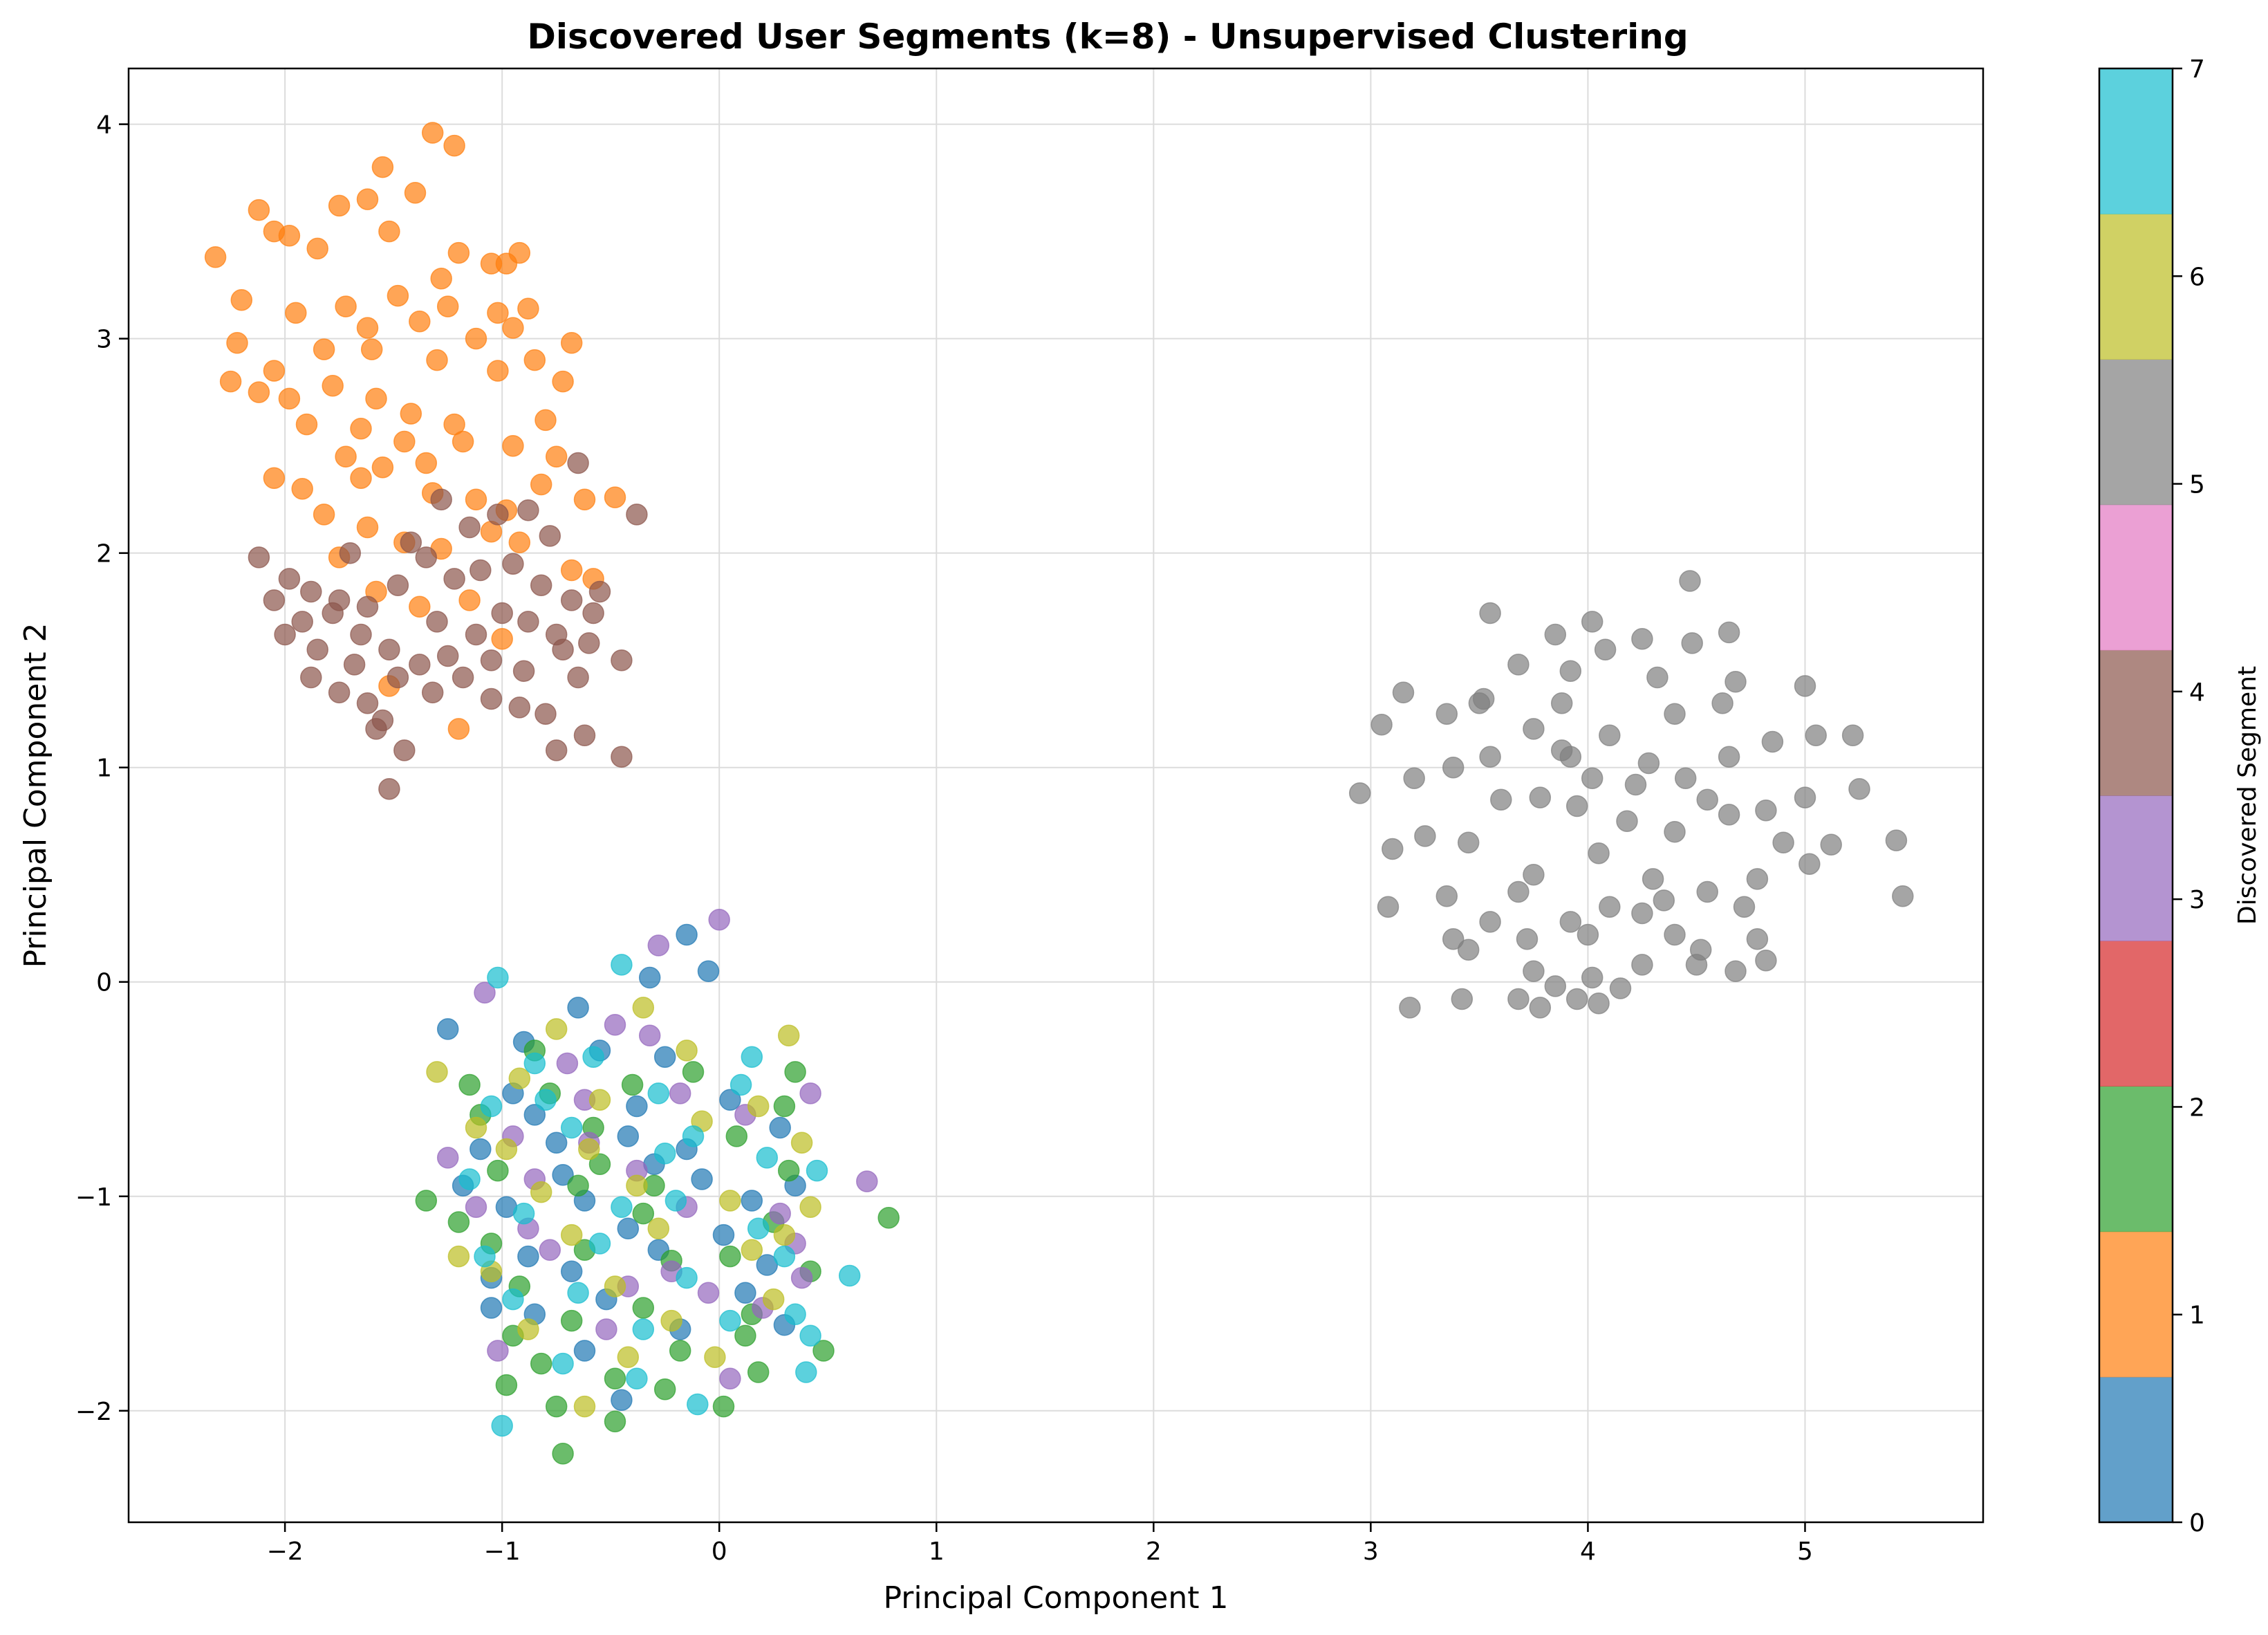 The height and width of the screenshot is (1635, 2268). I want to click on colorbar-tick-label: 2, so click(2197, 1107).